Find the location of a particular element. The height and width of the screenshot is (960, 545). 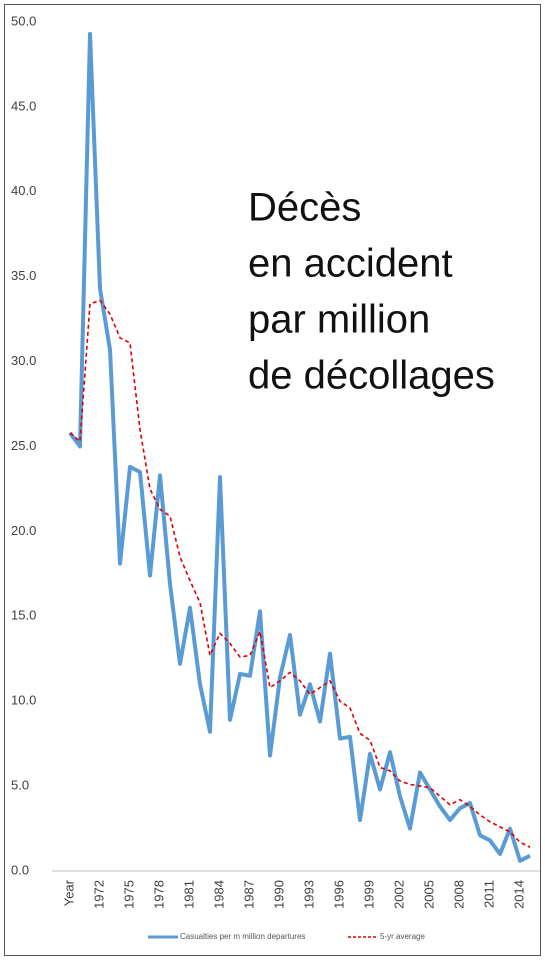

x-tick-label: Year is located at coordinates (68, 892).